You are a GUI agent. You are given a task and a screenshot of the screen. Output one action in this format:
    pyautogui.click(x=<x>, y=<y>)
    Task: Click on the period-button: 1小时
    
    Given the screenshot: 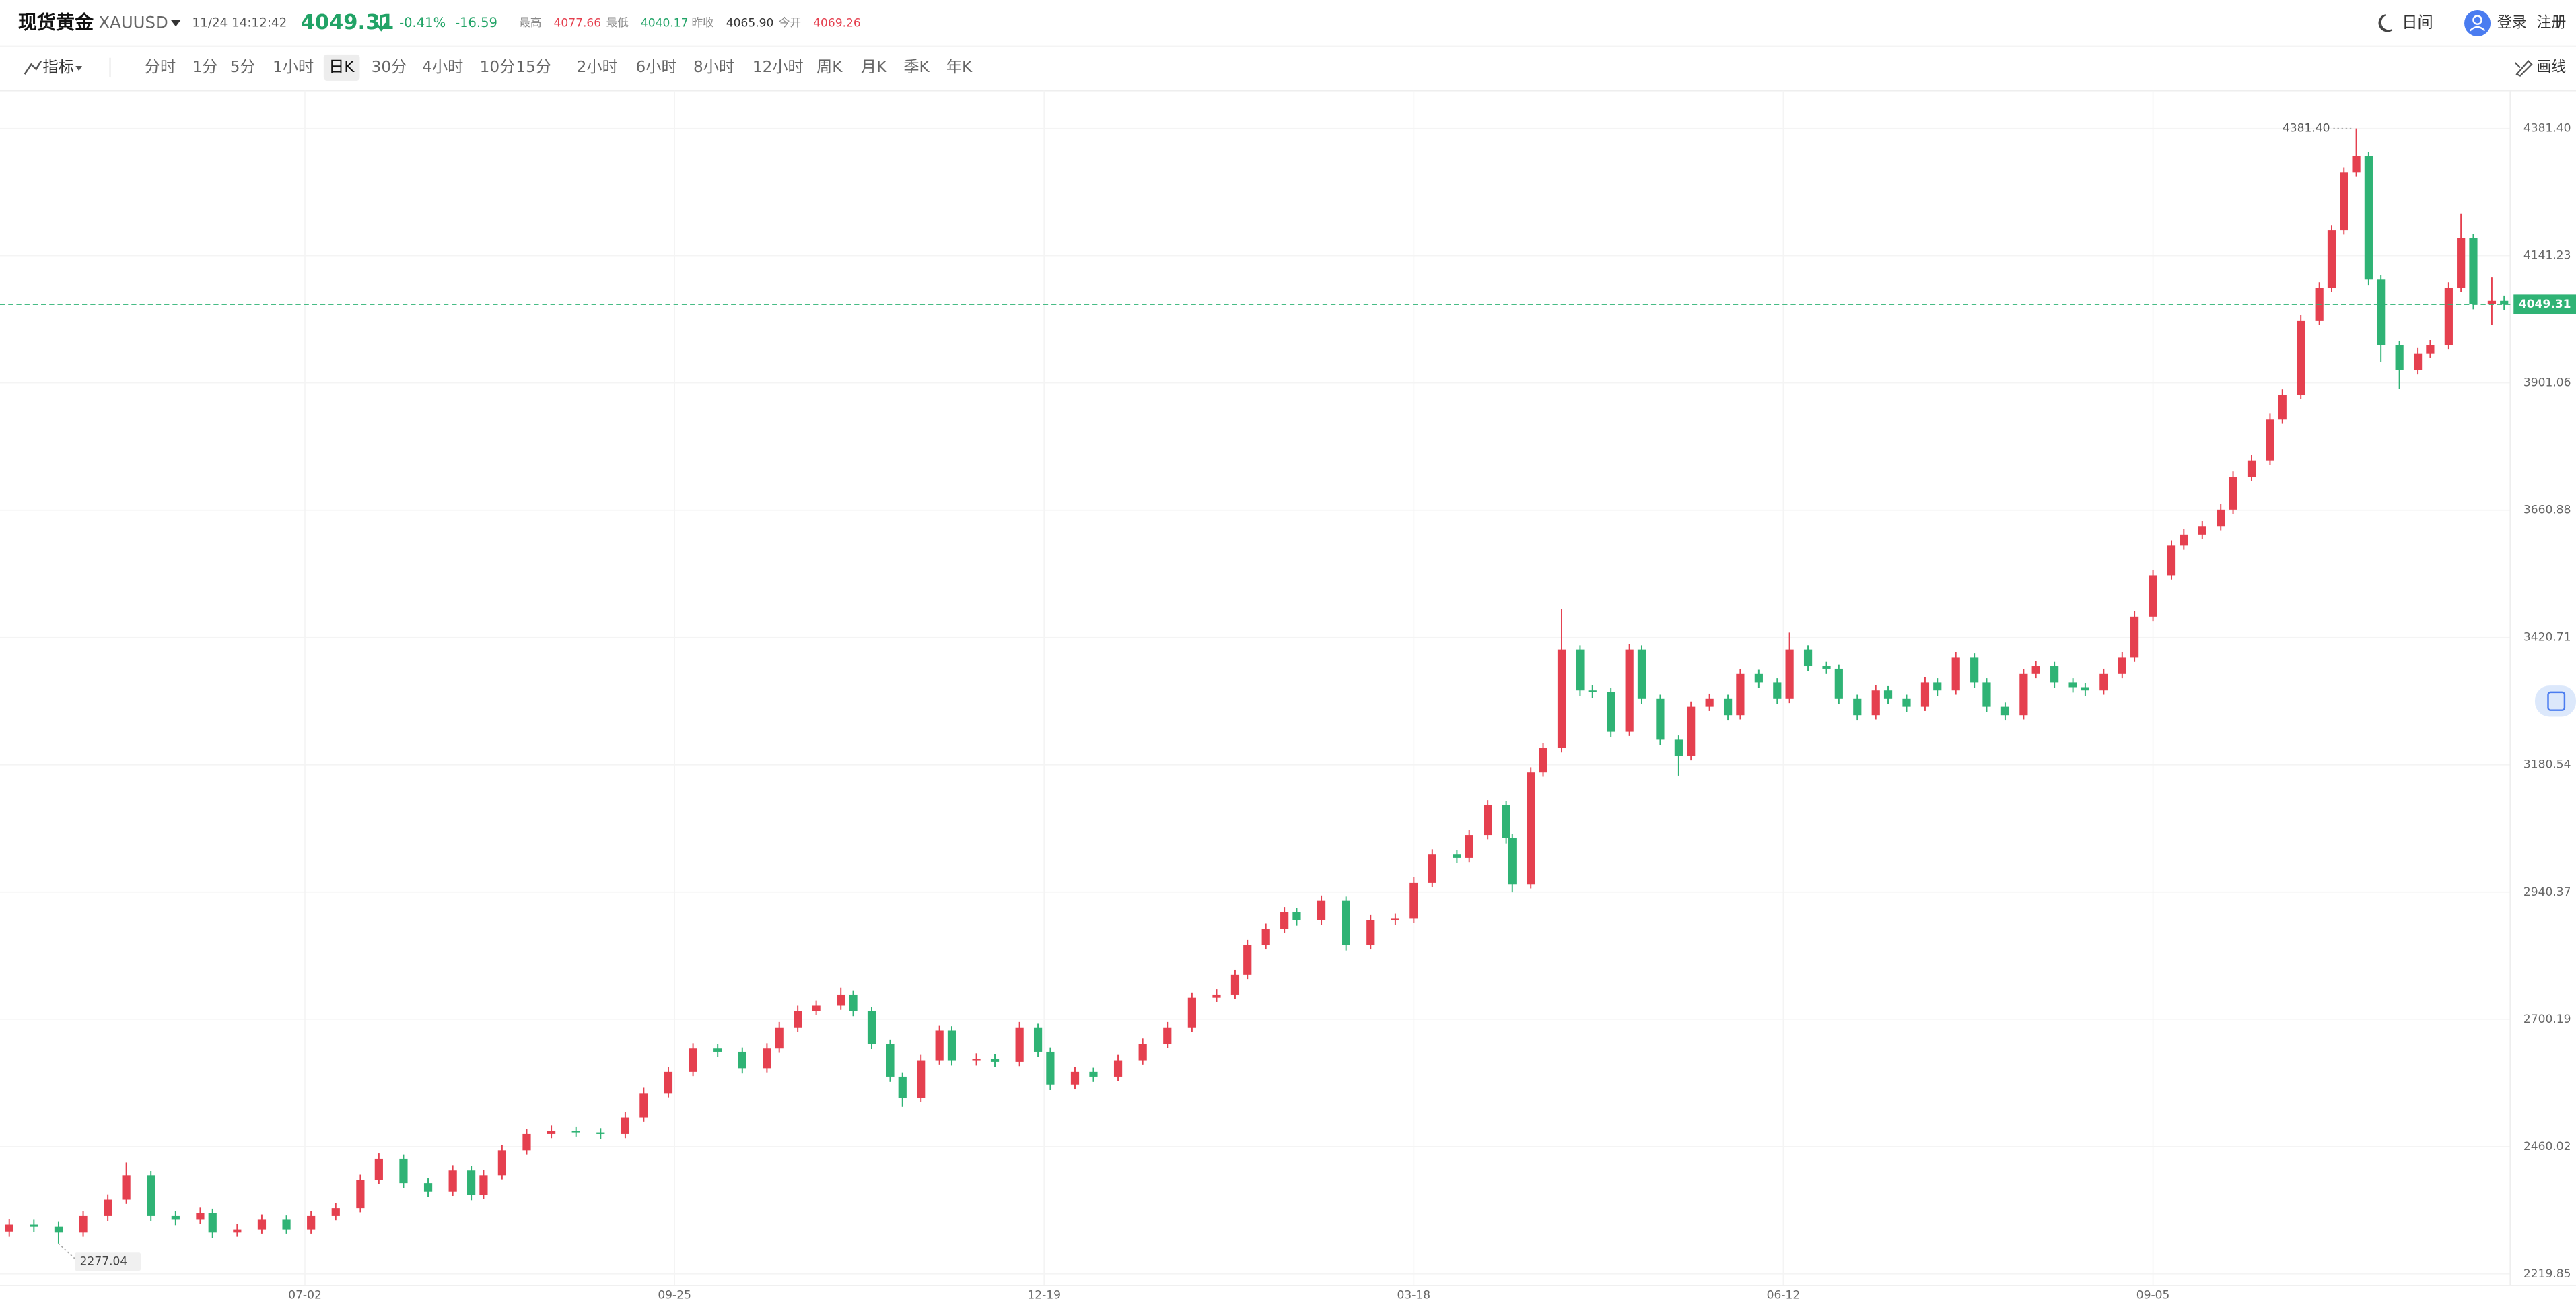 What is the action you would take?
    pyautogui.click(x=293, y=67)
    